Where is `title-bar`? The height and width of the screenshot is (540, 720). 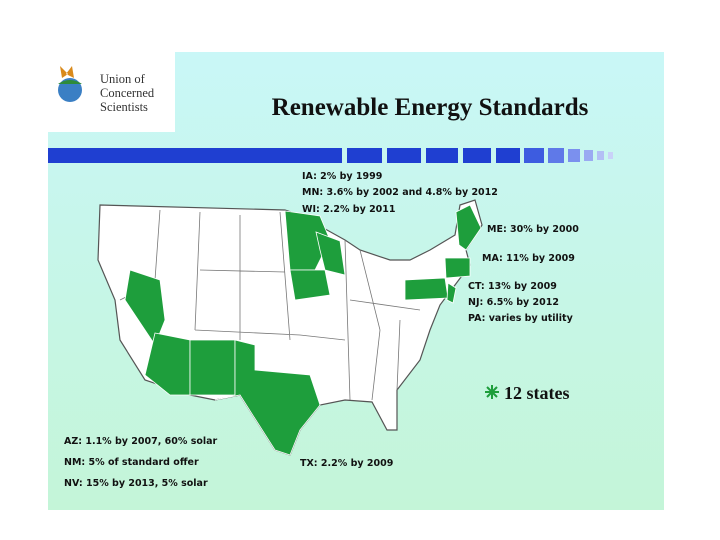 title-bar is located at coordinates (330, 155).